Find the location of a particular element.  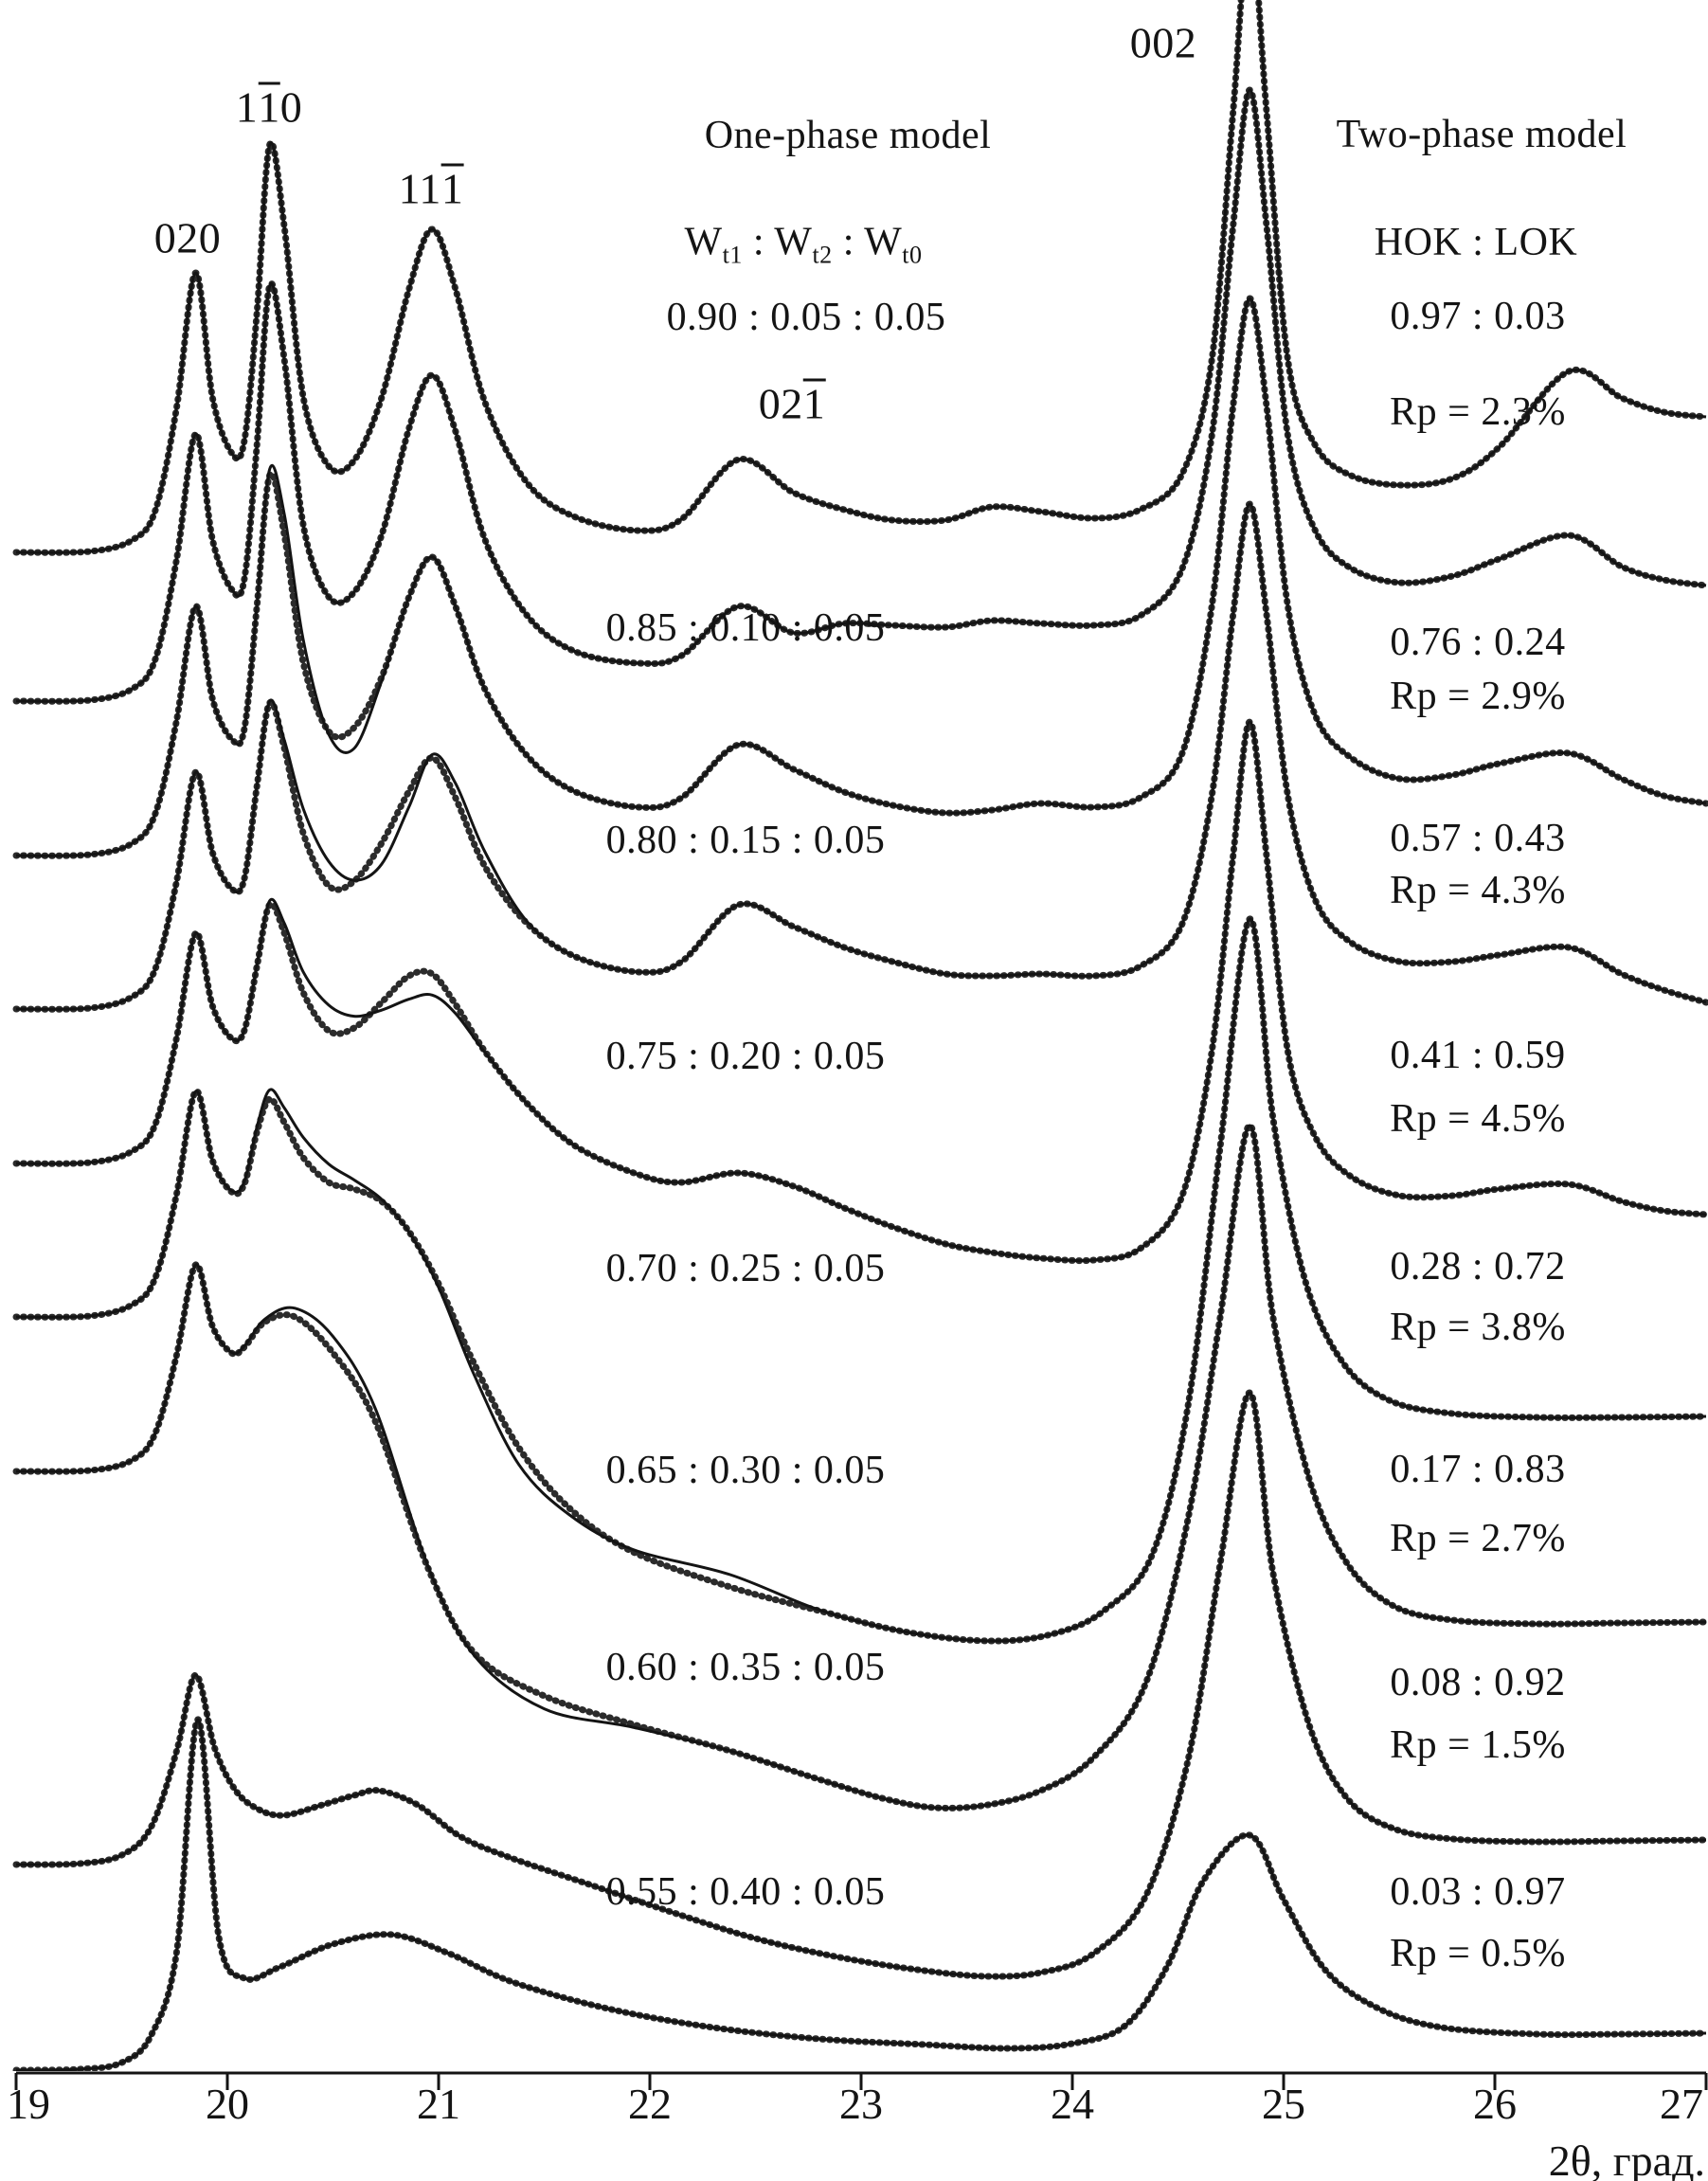

two-phase-ratio-4: 0.28 : 0.72 is located at coordinates (1478, 1267).